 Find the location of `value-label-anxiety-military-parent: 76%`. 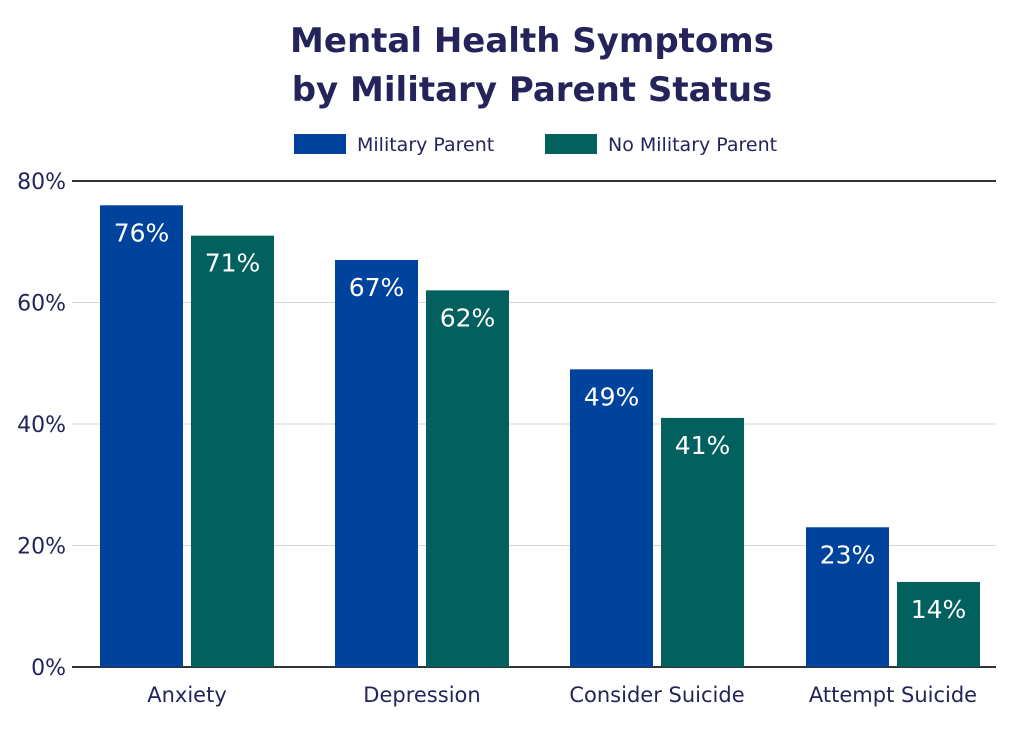

value-label-anxiety-military-parent: 76% is located at coordinates (142, 232).